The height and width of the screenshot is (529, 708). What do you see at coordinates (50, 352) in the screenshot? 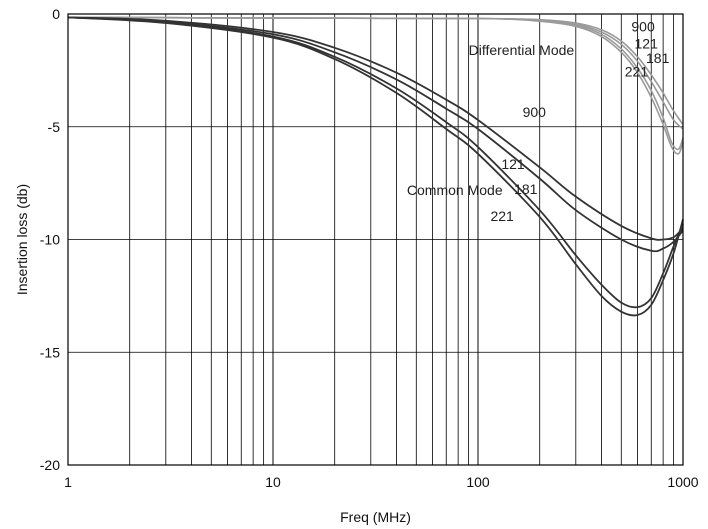
I see `y-tick-label: -15` at bounding box center [50, 352].